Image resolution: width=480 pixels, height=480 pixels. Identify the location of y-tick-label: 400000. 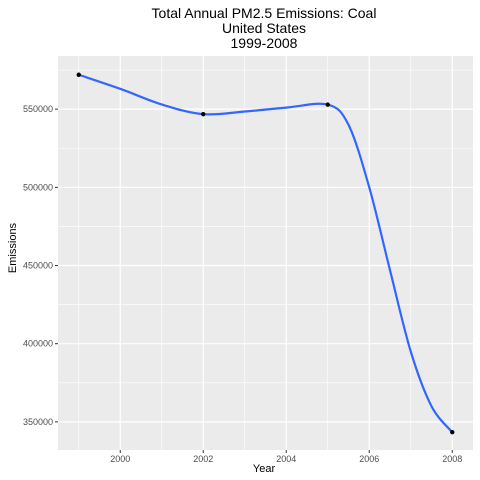
(38, 344).